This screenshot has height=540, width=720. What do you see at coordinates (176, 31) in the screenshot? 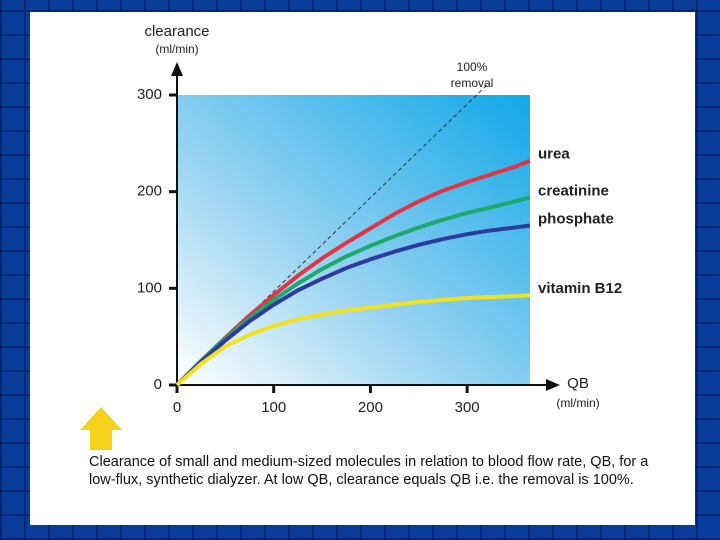
I see `y-label: clearance` at bounding box center [176, 31].